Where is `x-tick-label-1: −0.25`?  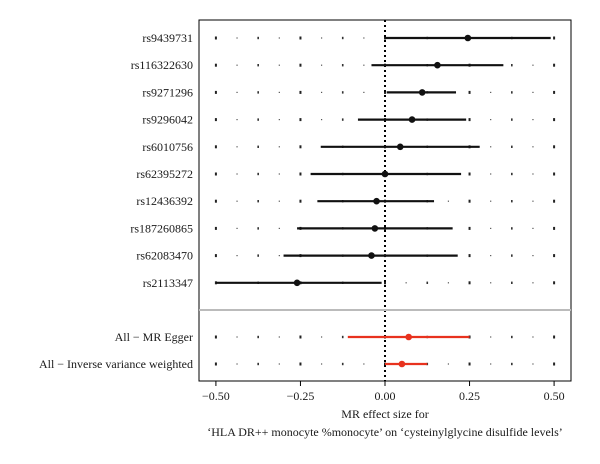 x-tick-label-1: −0.25 is located at coordinates (301, 396).